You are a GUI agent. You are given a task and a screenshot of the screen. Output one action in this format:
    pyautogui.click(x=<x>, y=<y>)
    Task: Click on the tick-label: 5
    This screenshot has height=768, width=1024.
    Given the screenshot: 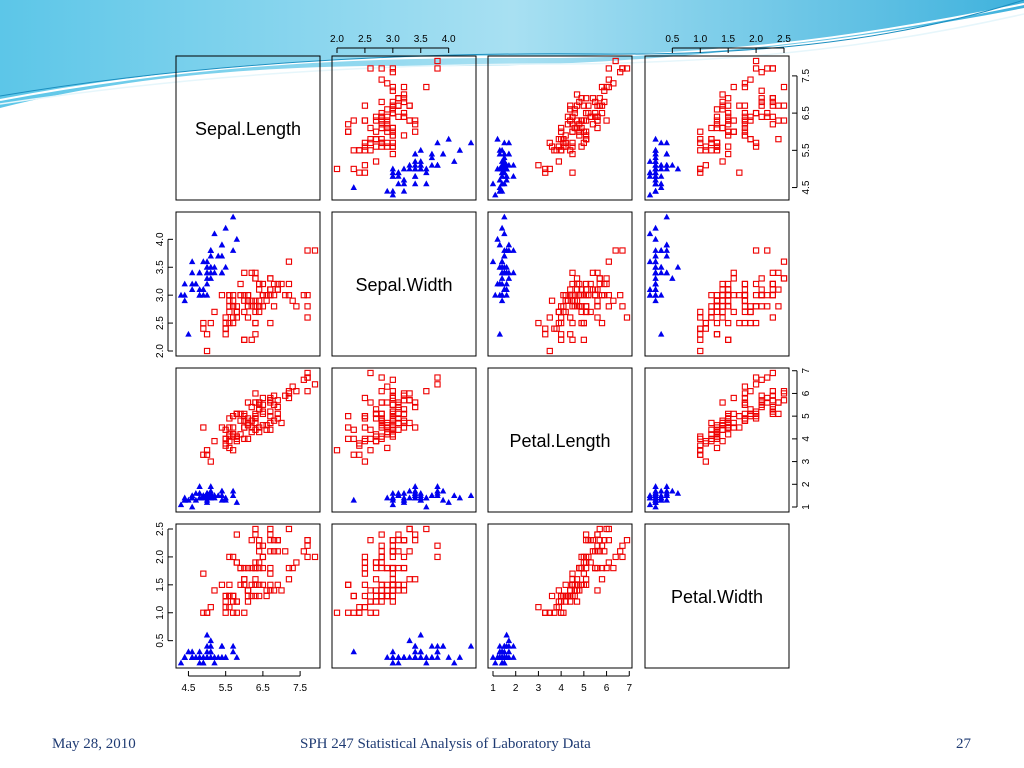 What is the action you would take?
    pyautogui.click(x=584, y=688)
    